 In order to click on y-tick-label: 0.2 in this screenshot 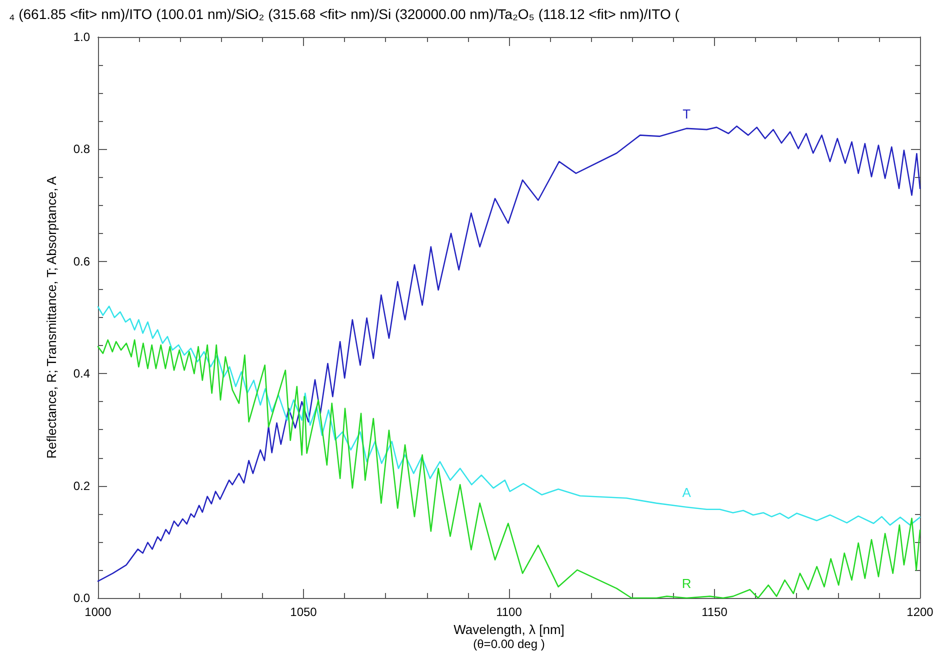, I will do `click(81, 485)`.